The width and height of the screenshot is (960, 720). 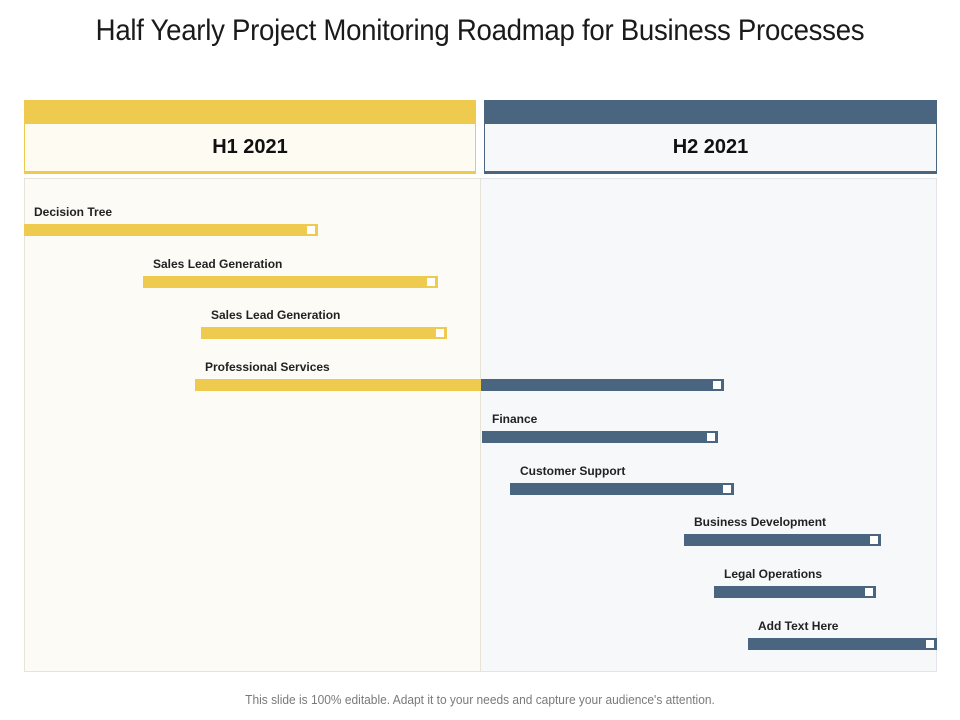 I want to click on column-header-h1-label: H1 2021, so click(x=250, y=149).